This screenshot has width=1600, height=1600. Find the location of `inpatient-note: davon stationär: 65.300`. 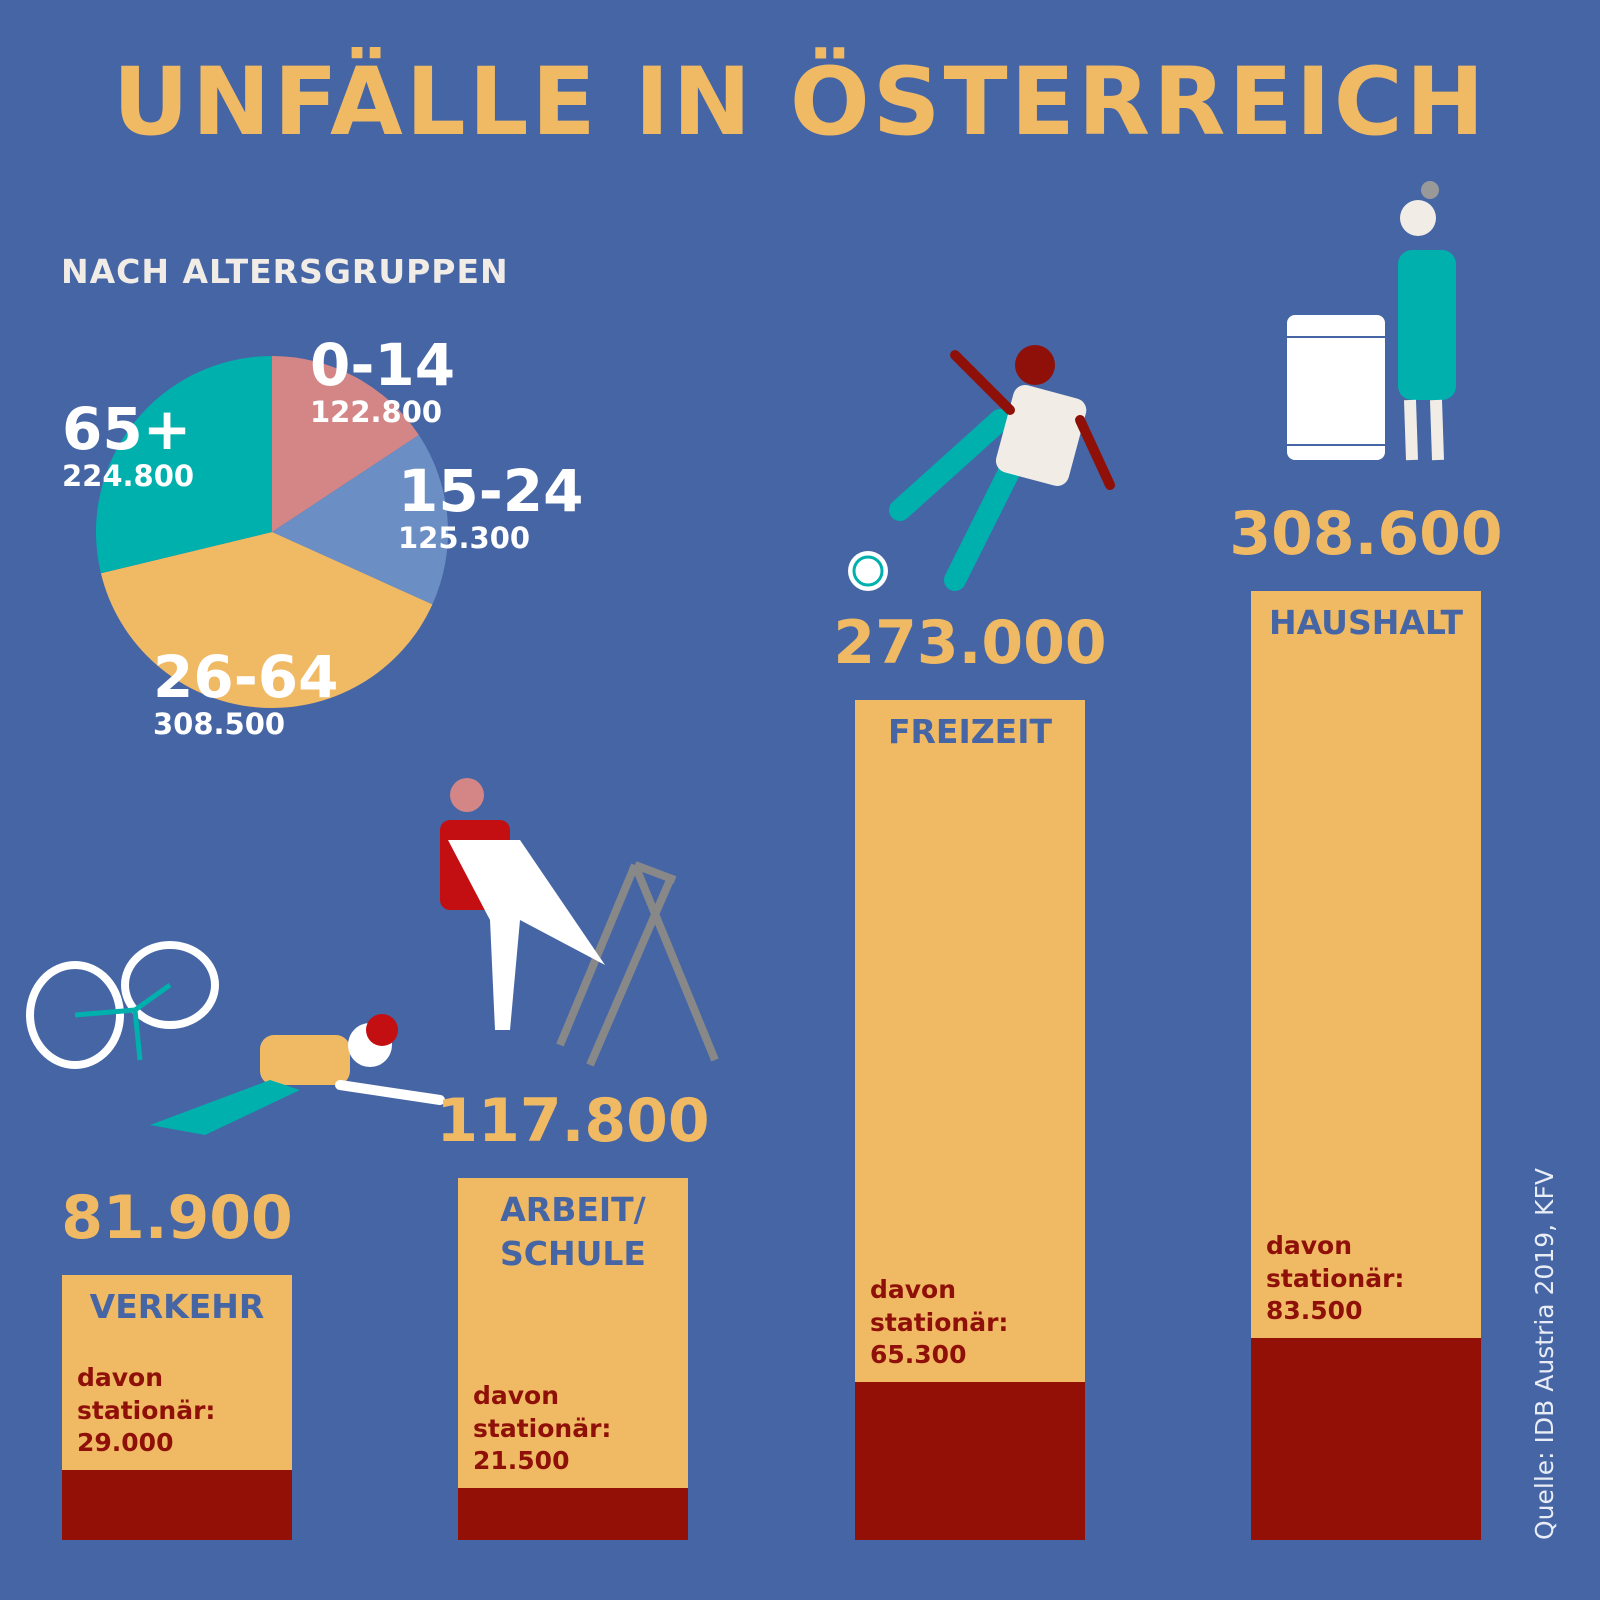

inpatient-note: davon stationär: 65.300 is located at coordinates (977, 1323).